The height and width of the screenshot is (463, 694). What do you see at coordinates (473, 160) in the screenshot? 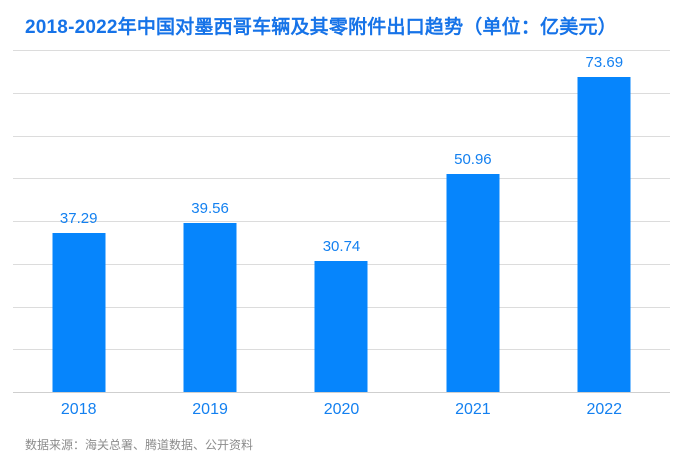
I see `bar-value-label: 50.96` at bounding box center [473, 160].